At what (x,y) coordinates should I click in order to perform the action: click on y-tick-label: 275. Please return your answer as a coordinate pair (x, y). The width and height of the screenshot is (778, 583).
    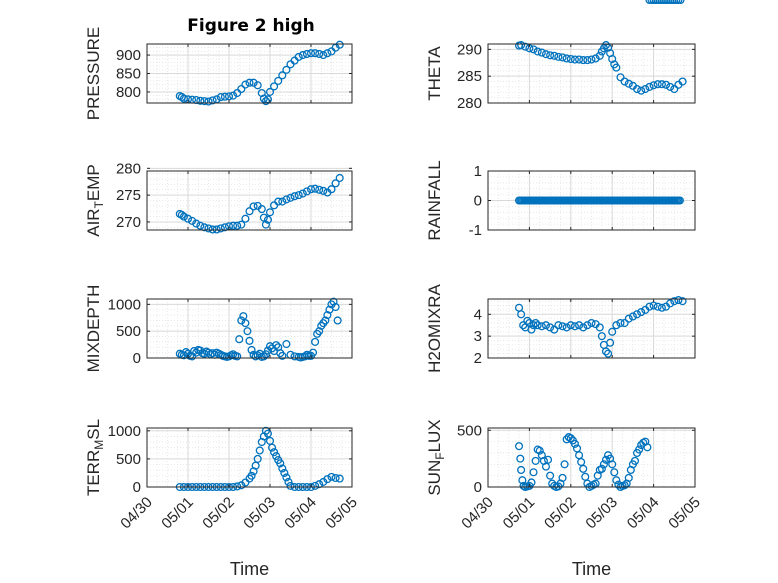
    Looking at the image, I should click on (128, 195).